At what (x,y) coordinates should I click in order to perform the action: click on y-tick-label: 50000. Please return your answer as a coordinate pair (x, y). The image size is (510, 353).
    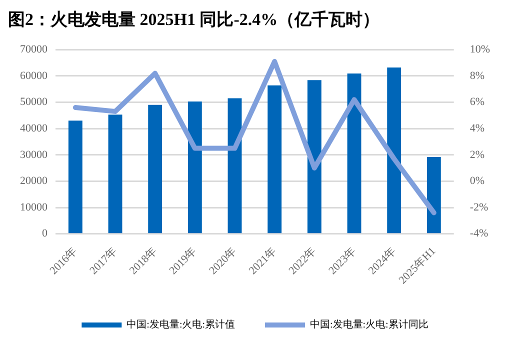
    Looking at the image, I should click on (34, 102).